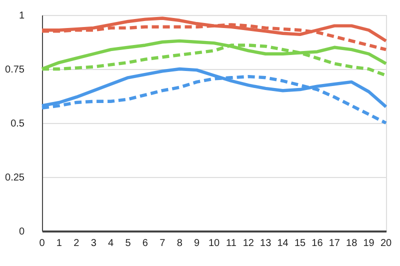 Image resolution: width=400 pixels, height=266 pixels. Describe the element at coordinates (352, 243) in the screenshot. I see `x-tick-label: 18` at that location.